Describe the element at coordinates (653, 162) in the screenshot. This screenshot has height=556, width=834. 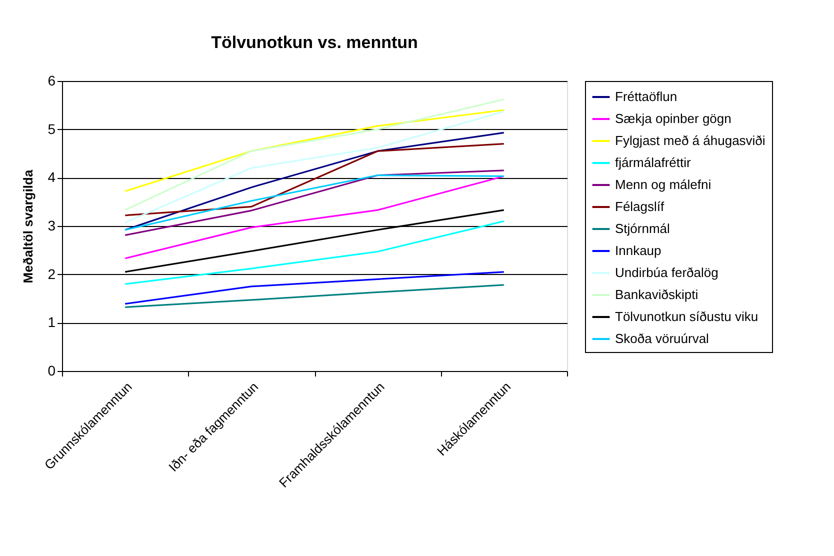
I see `legend-label: fjármálafréttir` at that location.